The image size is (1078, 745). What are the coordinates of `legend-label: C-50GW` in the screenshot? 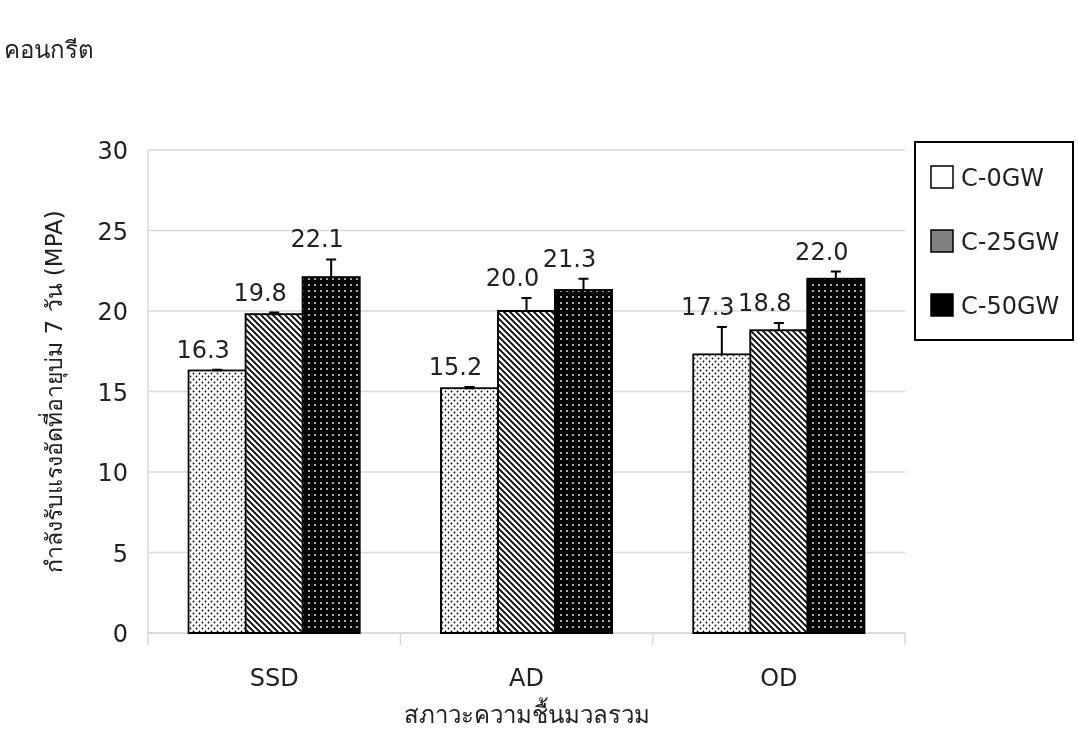 It's located at (1010, 306).